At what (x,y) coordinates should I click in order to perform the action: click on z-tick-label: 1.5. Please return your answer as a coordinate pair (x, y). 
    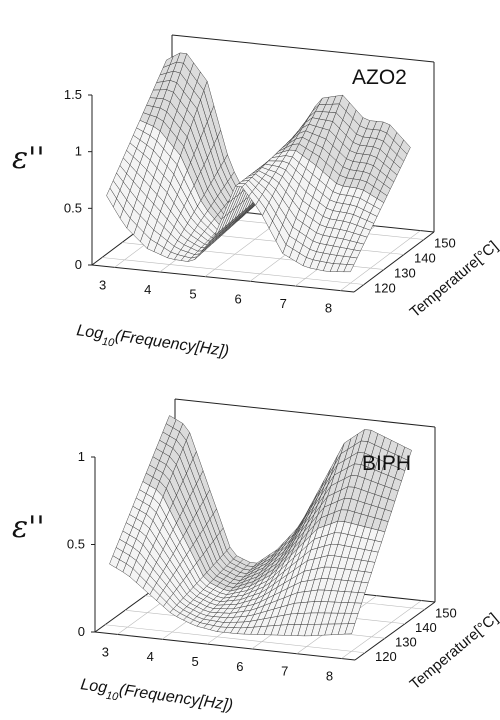
    Looking at the image, I should click on (73, 94).